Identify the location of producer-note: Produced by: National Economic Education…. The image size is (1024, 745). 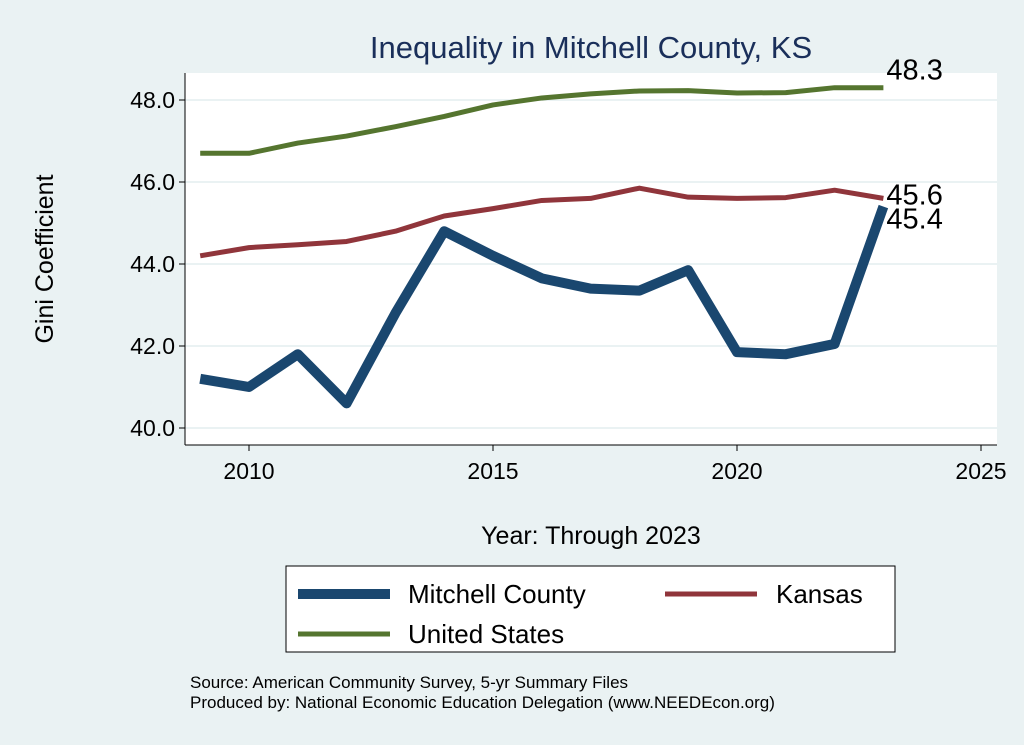
(482, 702).